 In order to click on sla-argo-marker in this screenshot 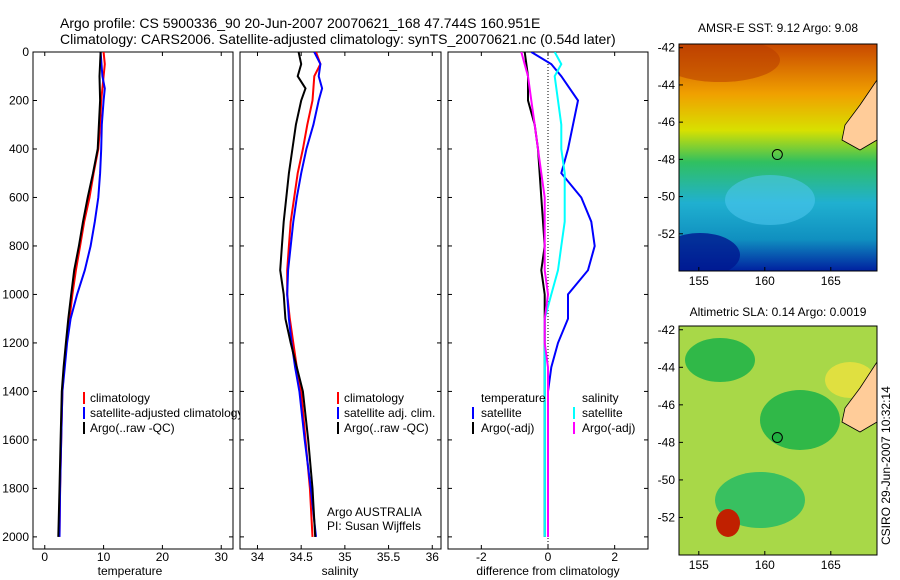, I will do `click(777, 437)`.